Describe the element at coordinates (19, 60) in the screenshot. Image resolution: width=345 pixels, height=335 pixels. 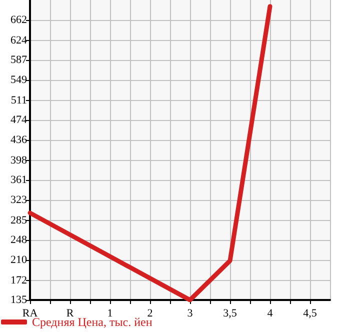
I see `y-tick-label: 587` at that location.